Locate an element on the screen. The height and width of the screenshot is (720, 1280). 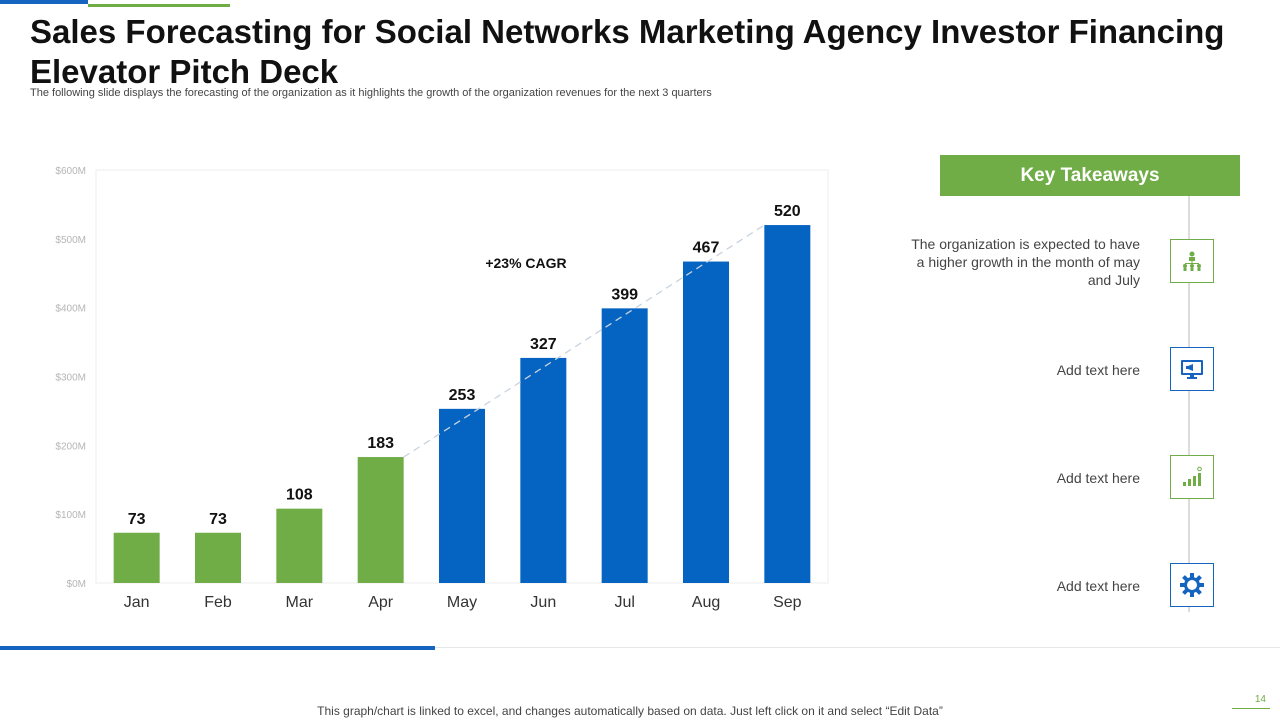
y-tick-label: $600M is located at coordinates (70, 171).